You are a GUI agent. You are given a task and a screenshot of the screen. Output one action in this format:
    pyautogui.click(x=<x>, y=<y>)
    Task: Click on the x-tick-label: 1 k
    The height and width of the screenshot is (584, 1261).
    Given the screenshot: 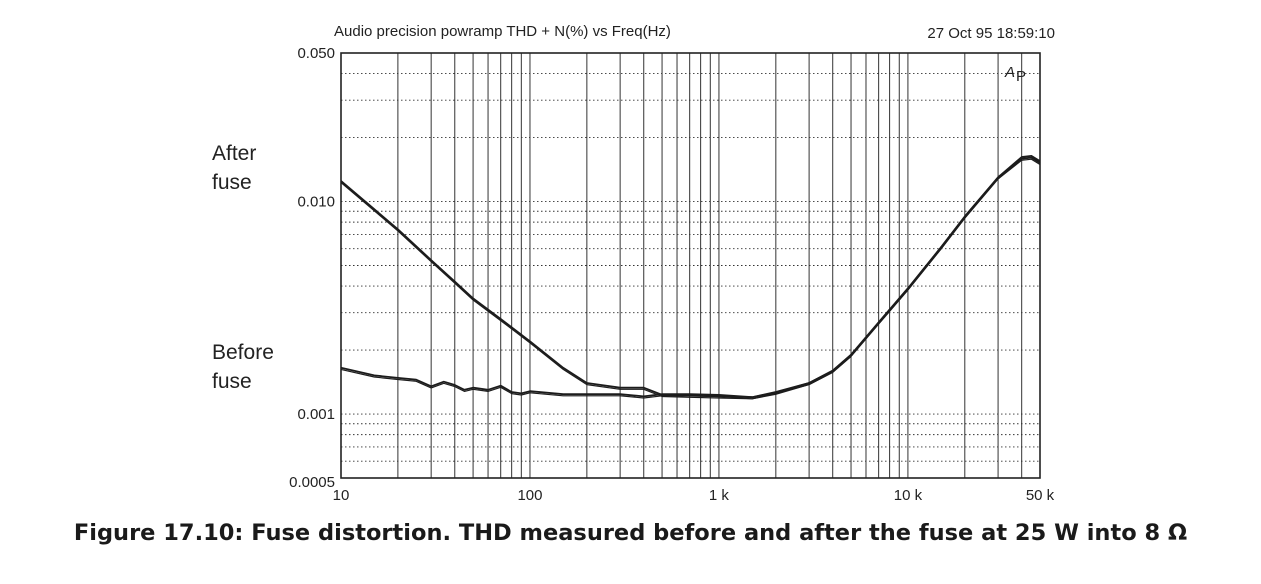 What is the action you would take?
    pyautogui.click(x=719, y=495)
    